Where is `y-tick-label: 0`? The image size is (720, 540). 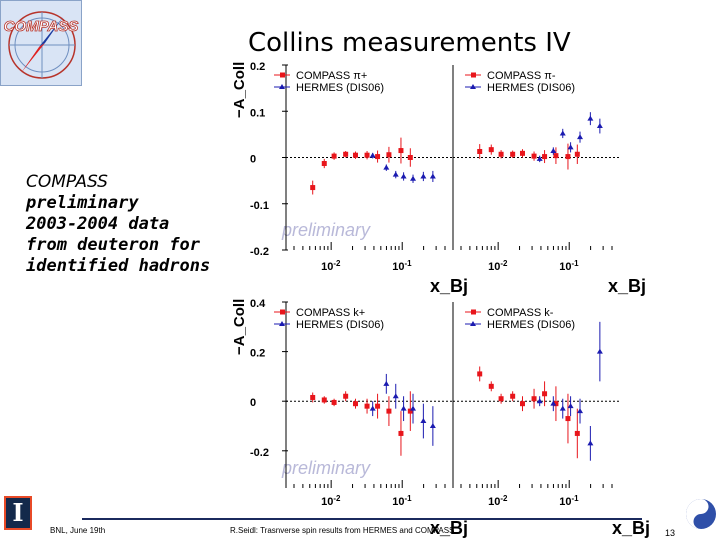 y-tick-label: 0 is located at coordinates (253, 403).